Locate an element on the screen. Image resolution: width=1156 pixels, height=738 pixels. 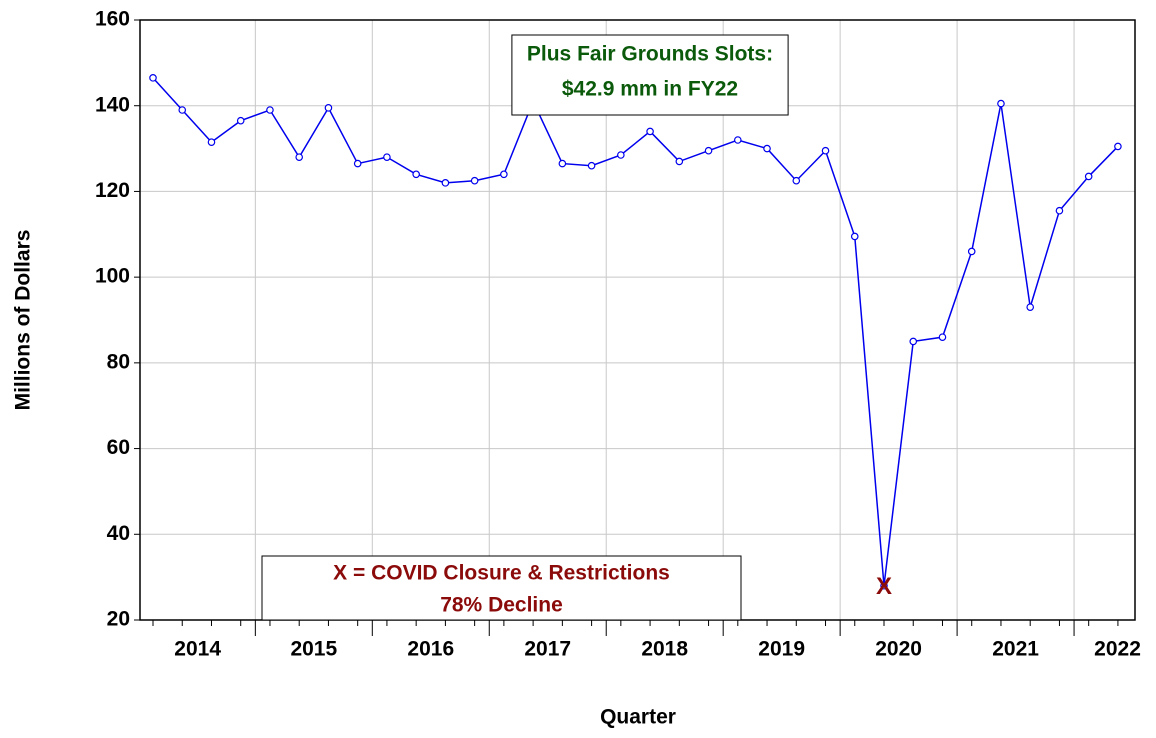
x-tick-label: 2016 is located at coordinates (430, 649).